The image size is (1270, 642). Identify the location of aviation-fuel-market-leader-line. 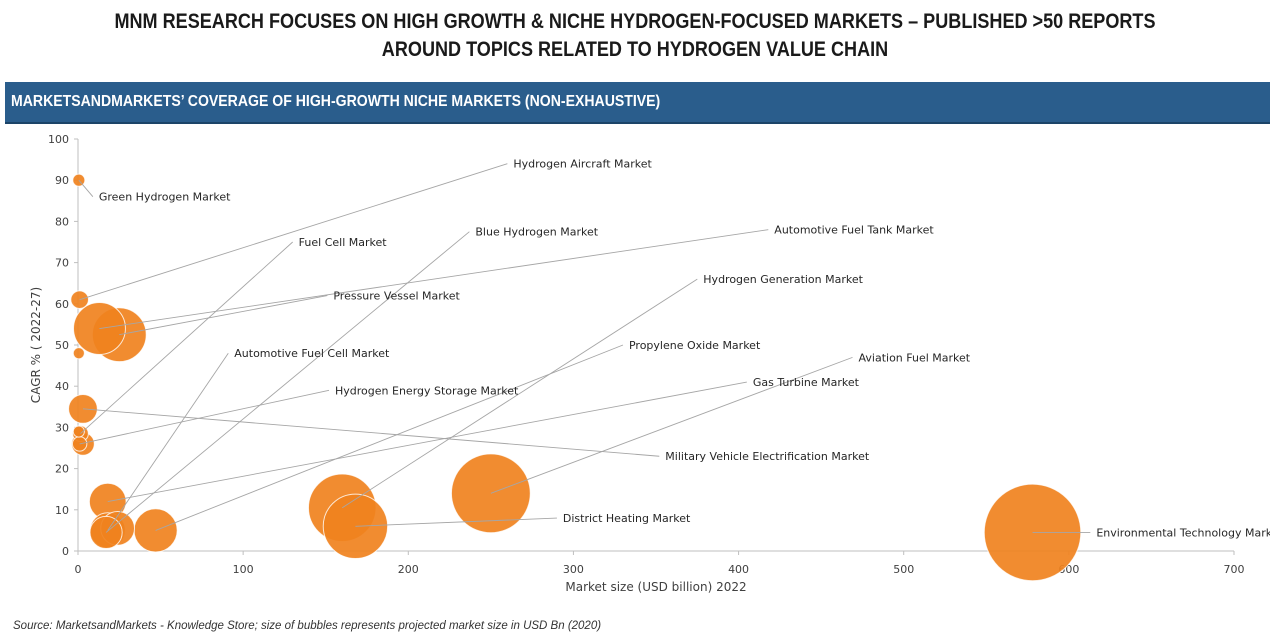
(671, 425).